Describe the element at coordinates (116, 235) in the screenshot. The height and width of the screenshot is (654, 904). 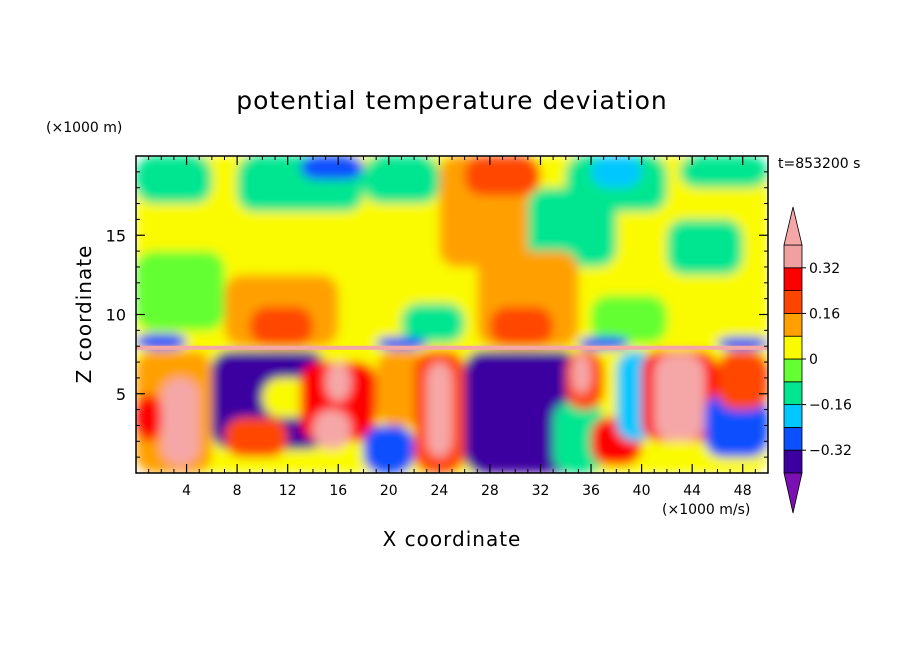
I see `y-tick-label-15: 15` at that location.